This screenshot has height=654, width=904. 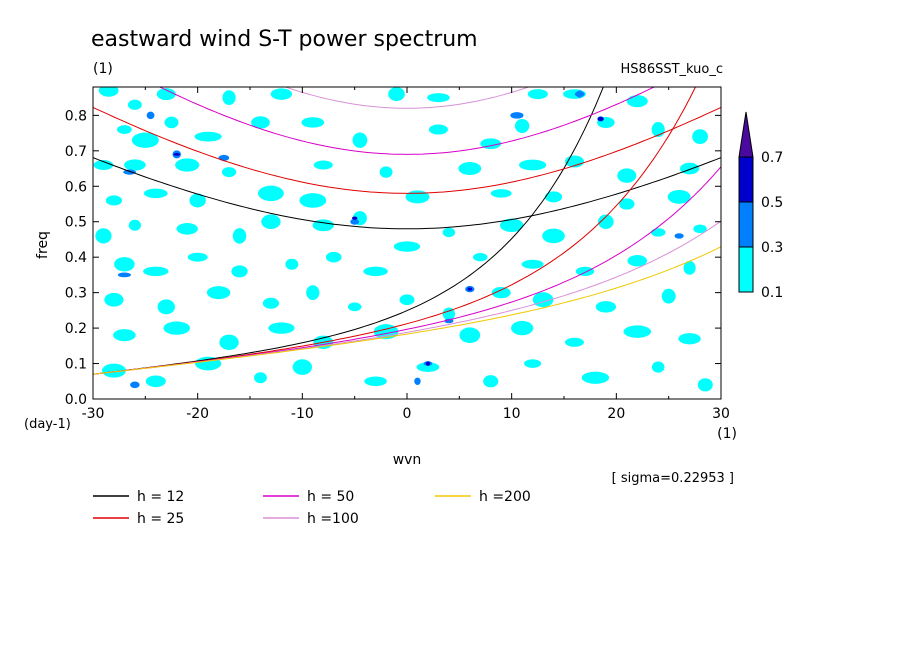 What do you see at coordinates (47, 424) in the screenshot?
I see `y-axis-unit: (day-1)` at bounding box center [47, 424].